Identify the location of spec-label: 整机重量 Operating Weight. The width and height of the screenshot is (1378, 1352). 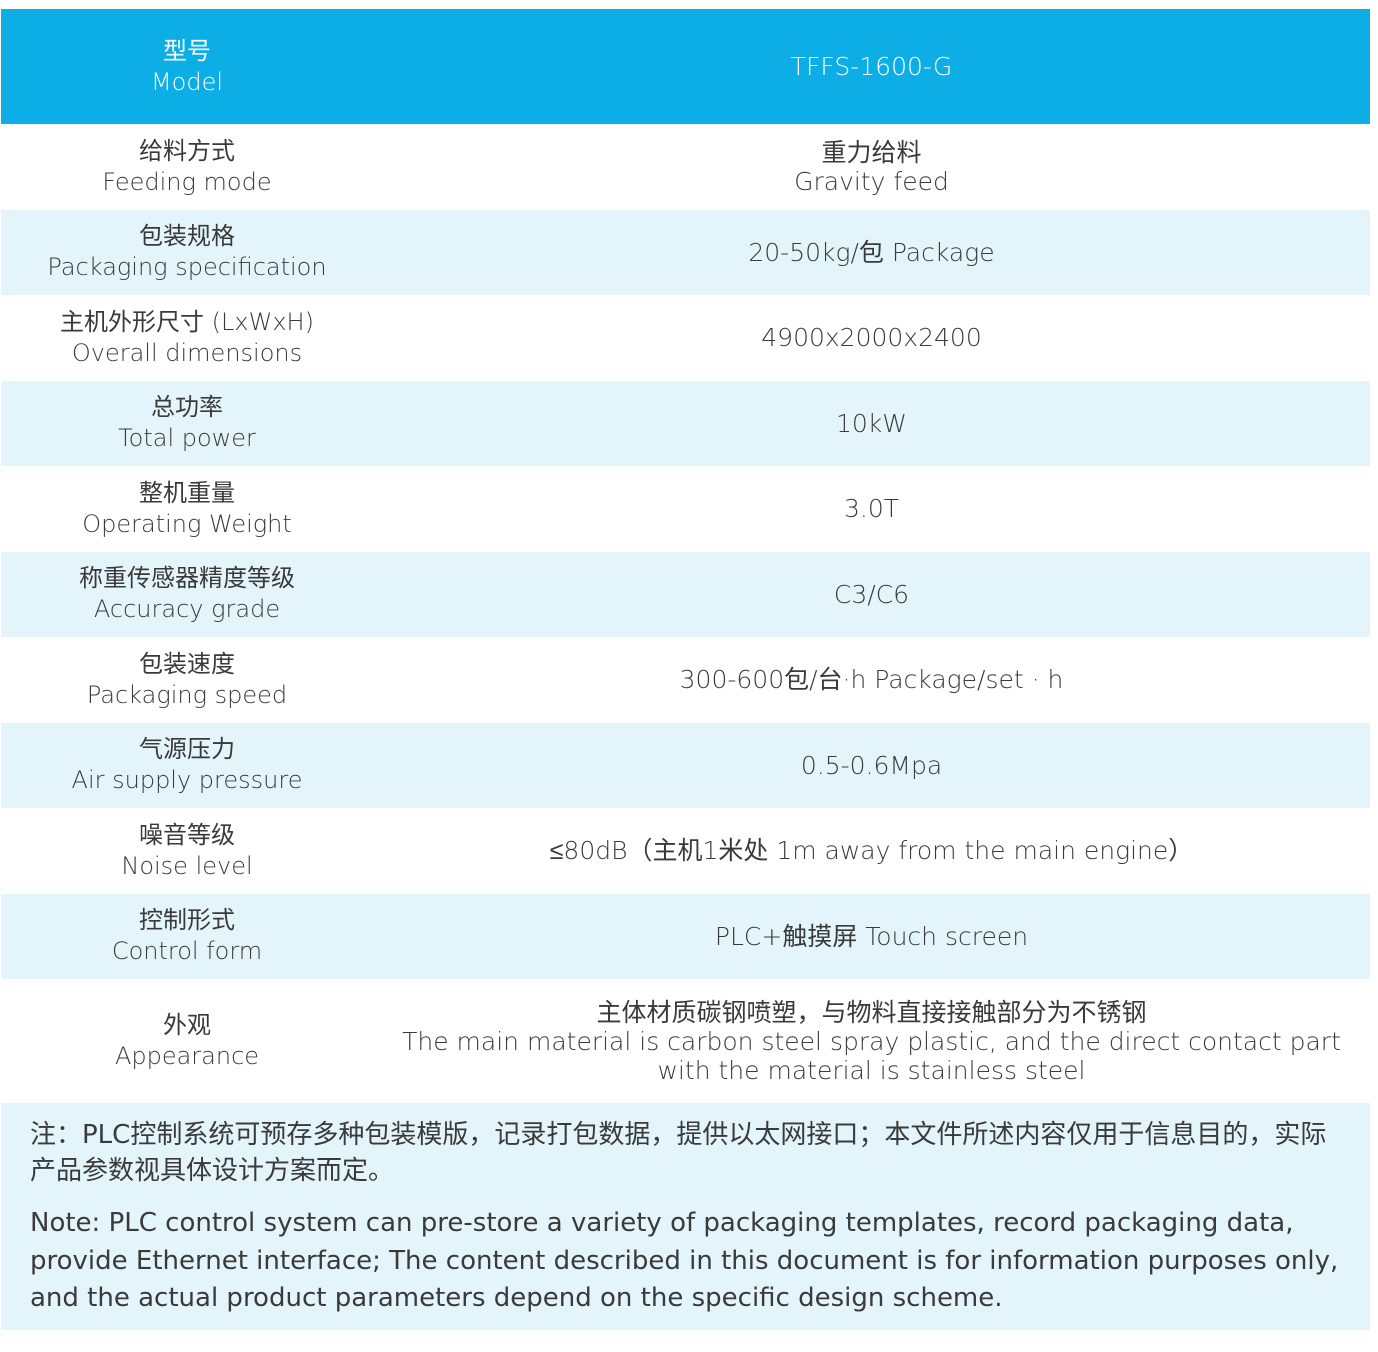
(187, 509).